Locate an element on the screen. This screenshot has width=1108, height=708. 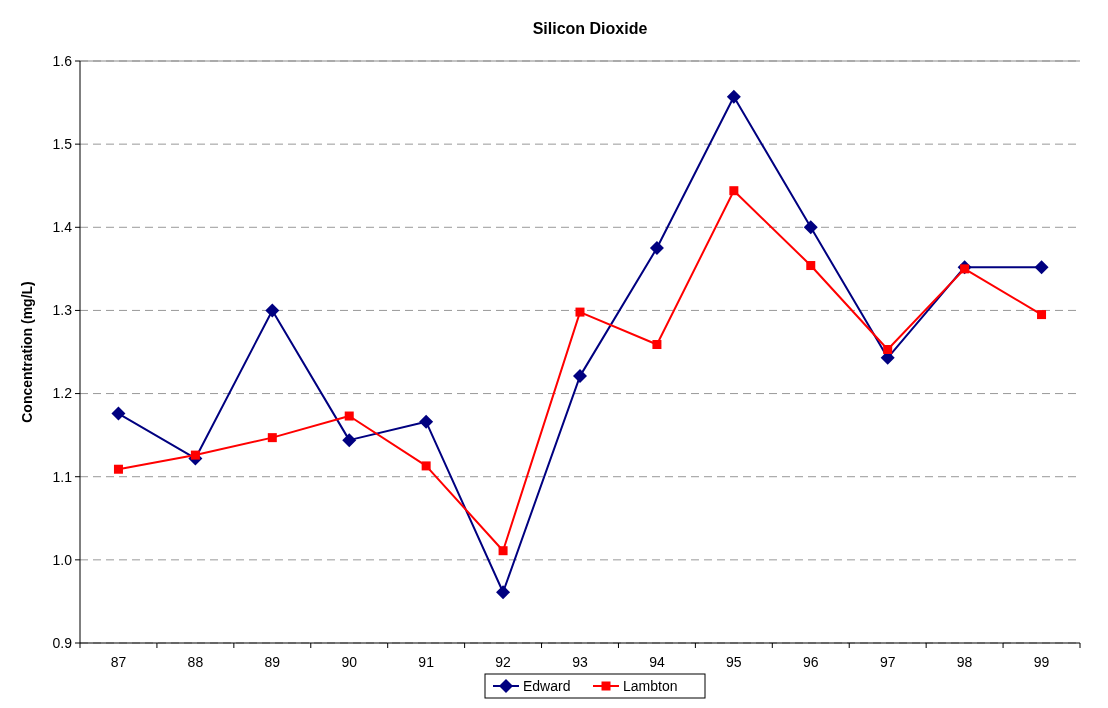
y-tick-label: 1.2 is located at coordinates (62, 393).